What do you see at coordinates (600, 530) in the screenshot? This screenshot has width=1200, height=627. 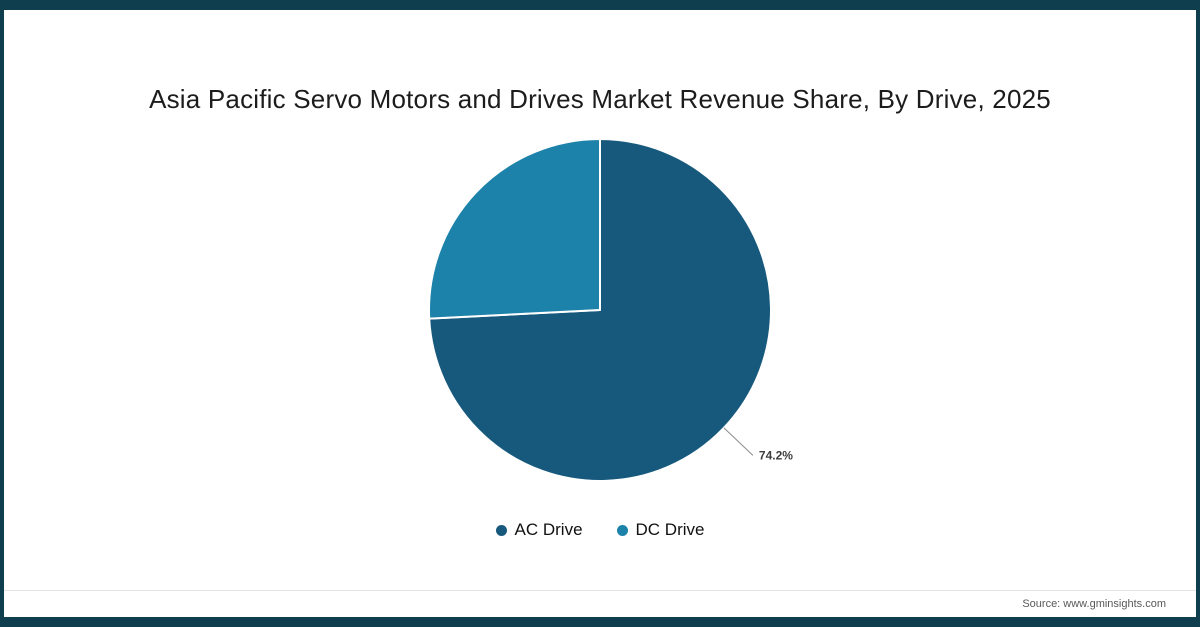 I see `chart-legend: AC Drive DC Drive` at bounding box center [600, 530].